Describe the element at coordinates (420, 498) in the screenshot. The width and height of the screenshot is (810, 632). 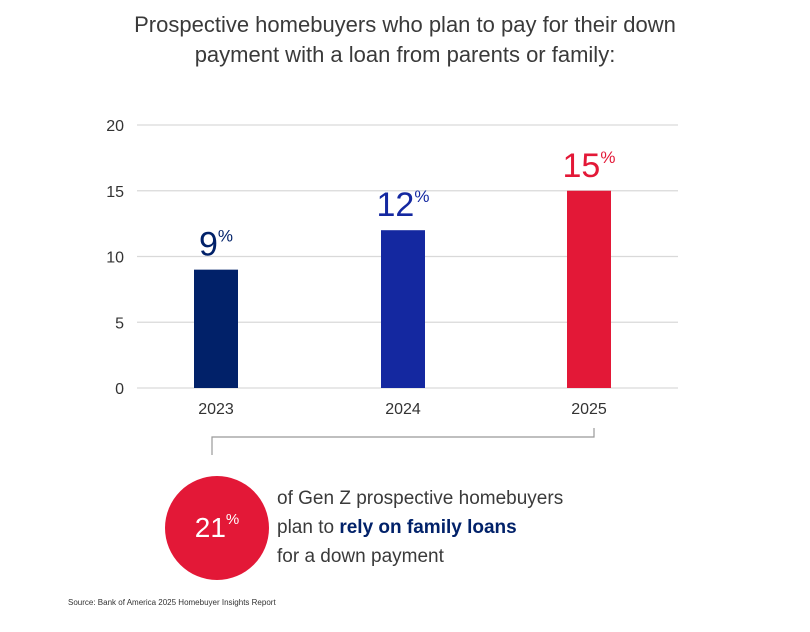
I see `callout-line-1: of Gen Z prospective homebuyers` at that location.